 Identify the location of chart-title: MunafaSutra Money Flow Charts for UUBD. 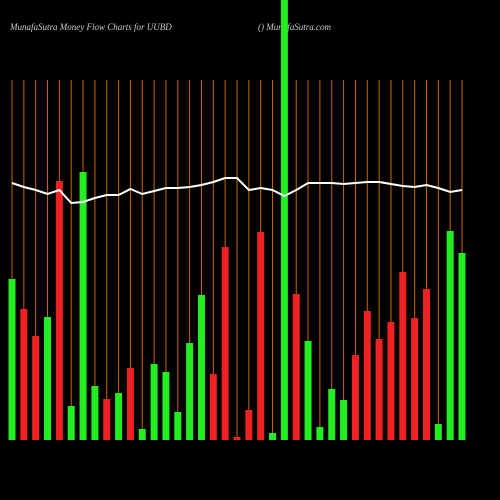
(90, 27).